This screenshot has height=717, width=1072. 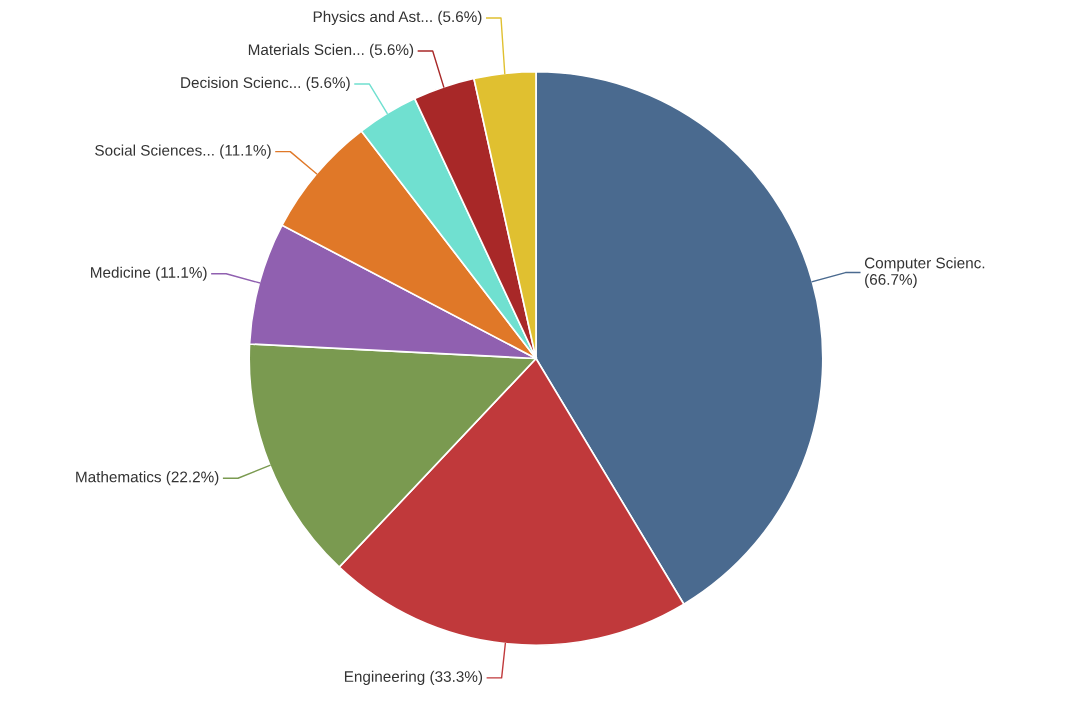 I want to click on slice-label: Computer Scienc., so click(x=924, y=264).